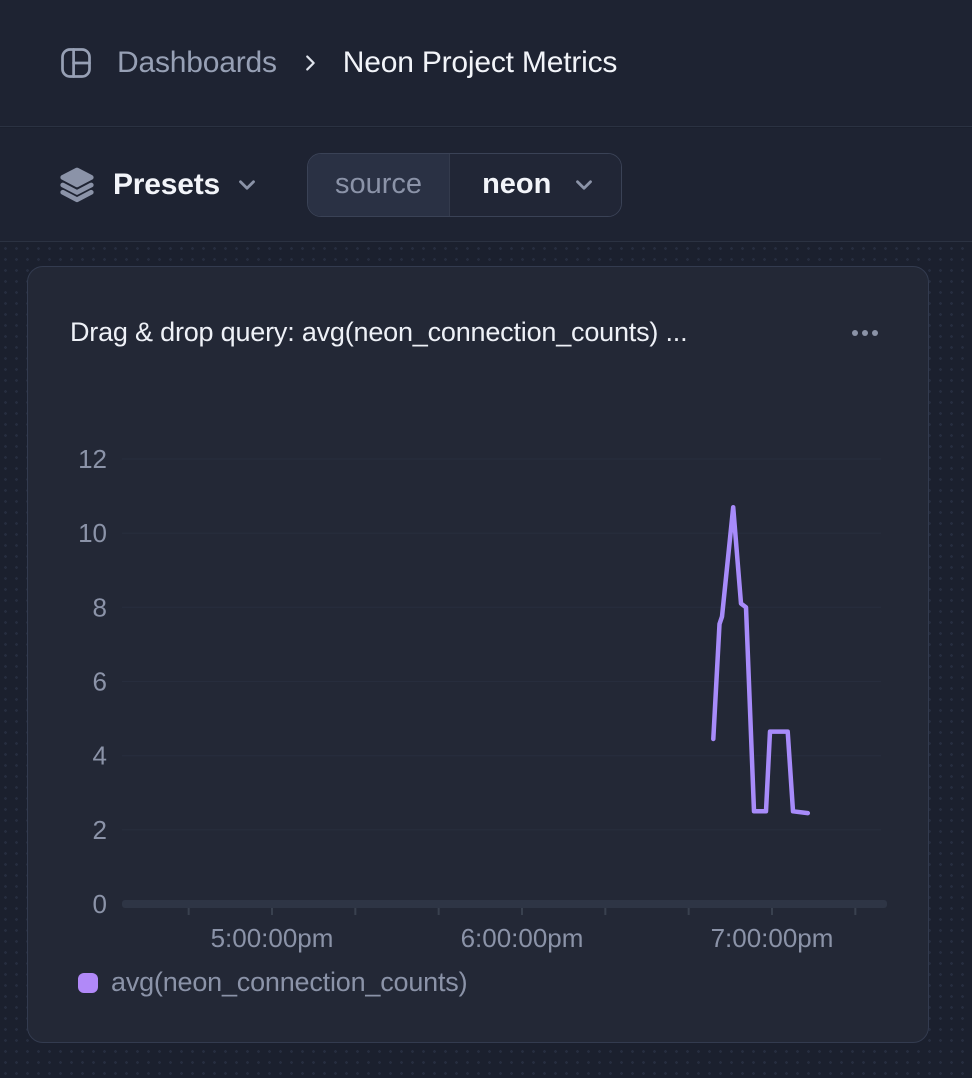 This screenshot has height=1078, width=972. Describe the element at coordinates (88, 982) in the screenshot. I see `legend-swatch` at that location.